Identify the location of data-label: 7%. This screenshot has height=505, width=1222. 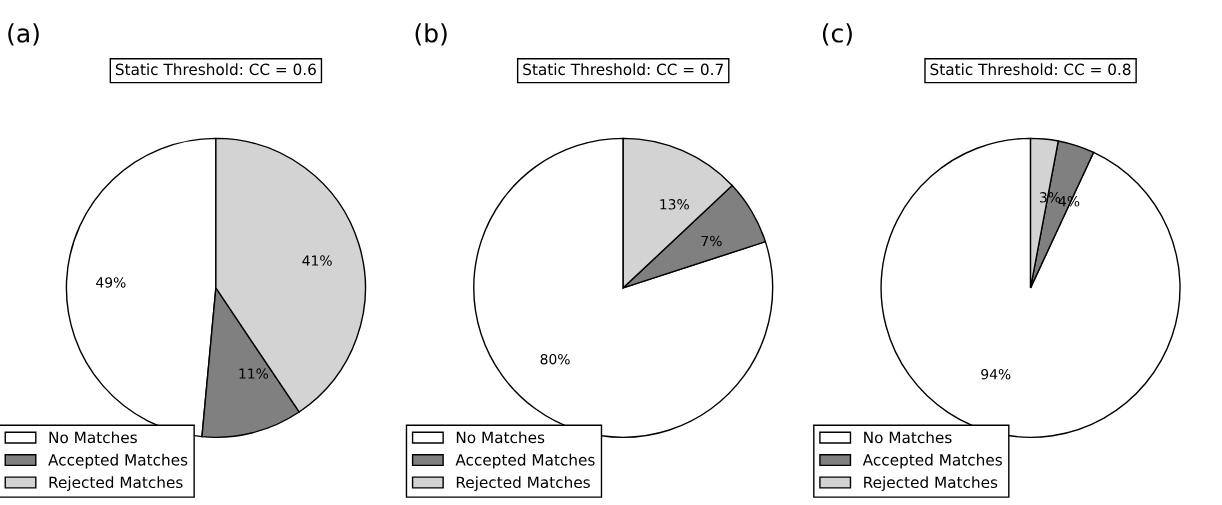
(711, 241).